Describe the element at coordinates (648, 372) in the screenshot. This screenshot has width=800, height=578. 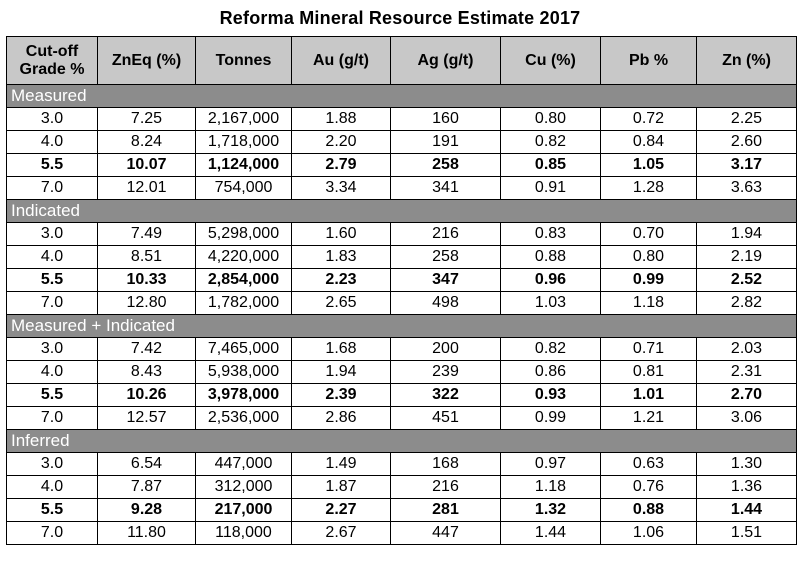
I see `cell-pb: 0.81` at that location.